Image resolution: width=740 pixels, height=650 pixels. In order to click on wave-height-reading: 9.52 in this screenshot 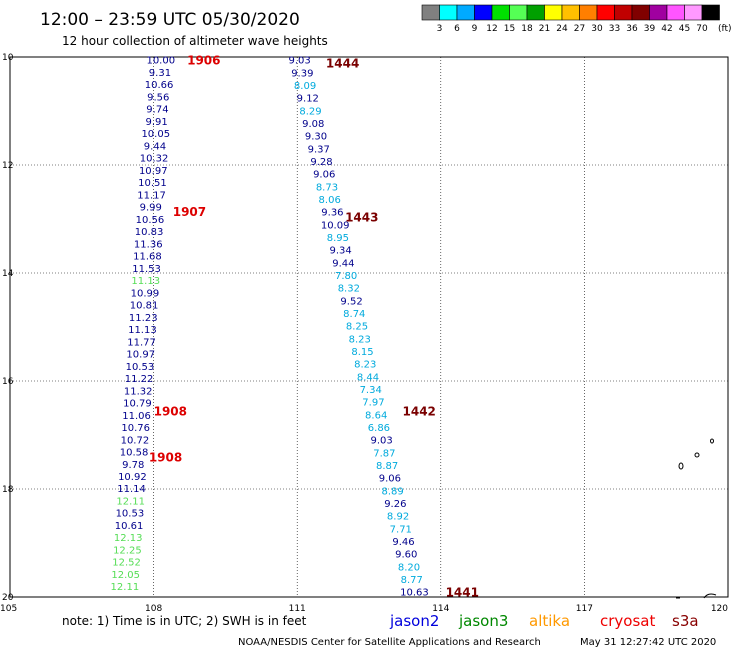, I will do `click(351, 301)`.